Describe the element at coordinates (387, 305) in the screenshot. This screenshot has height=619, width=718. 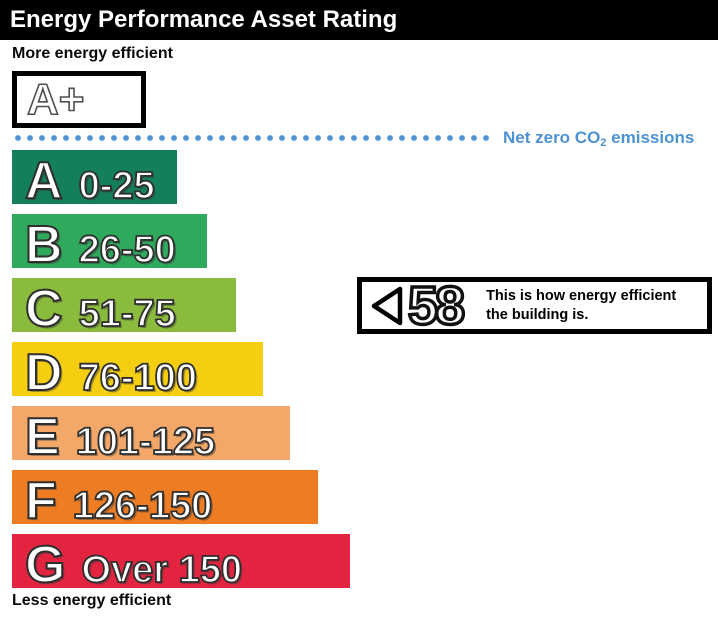
I see `left-arrow-icon` at that location.